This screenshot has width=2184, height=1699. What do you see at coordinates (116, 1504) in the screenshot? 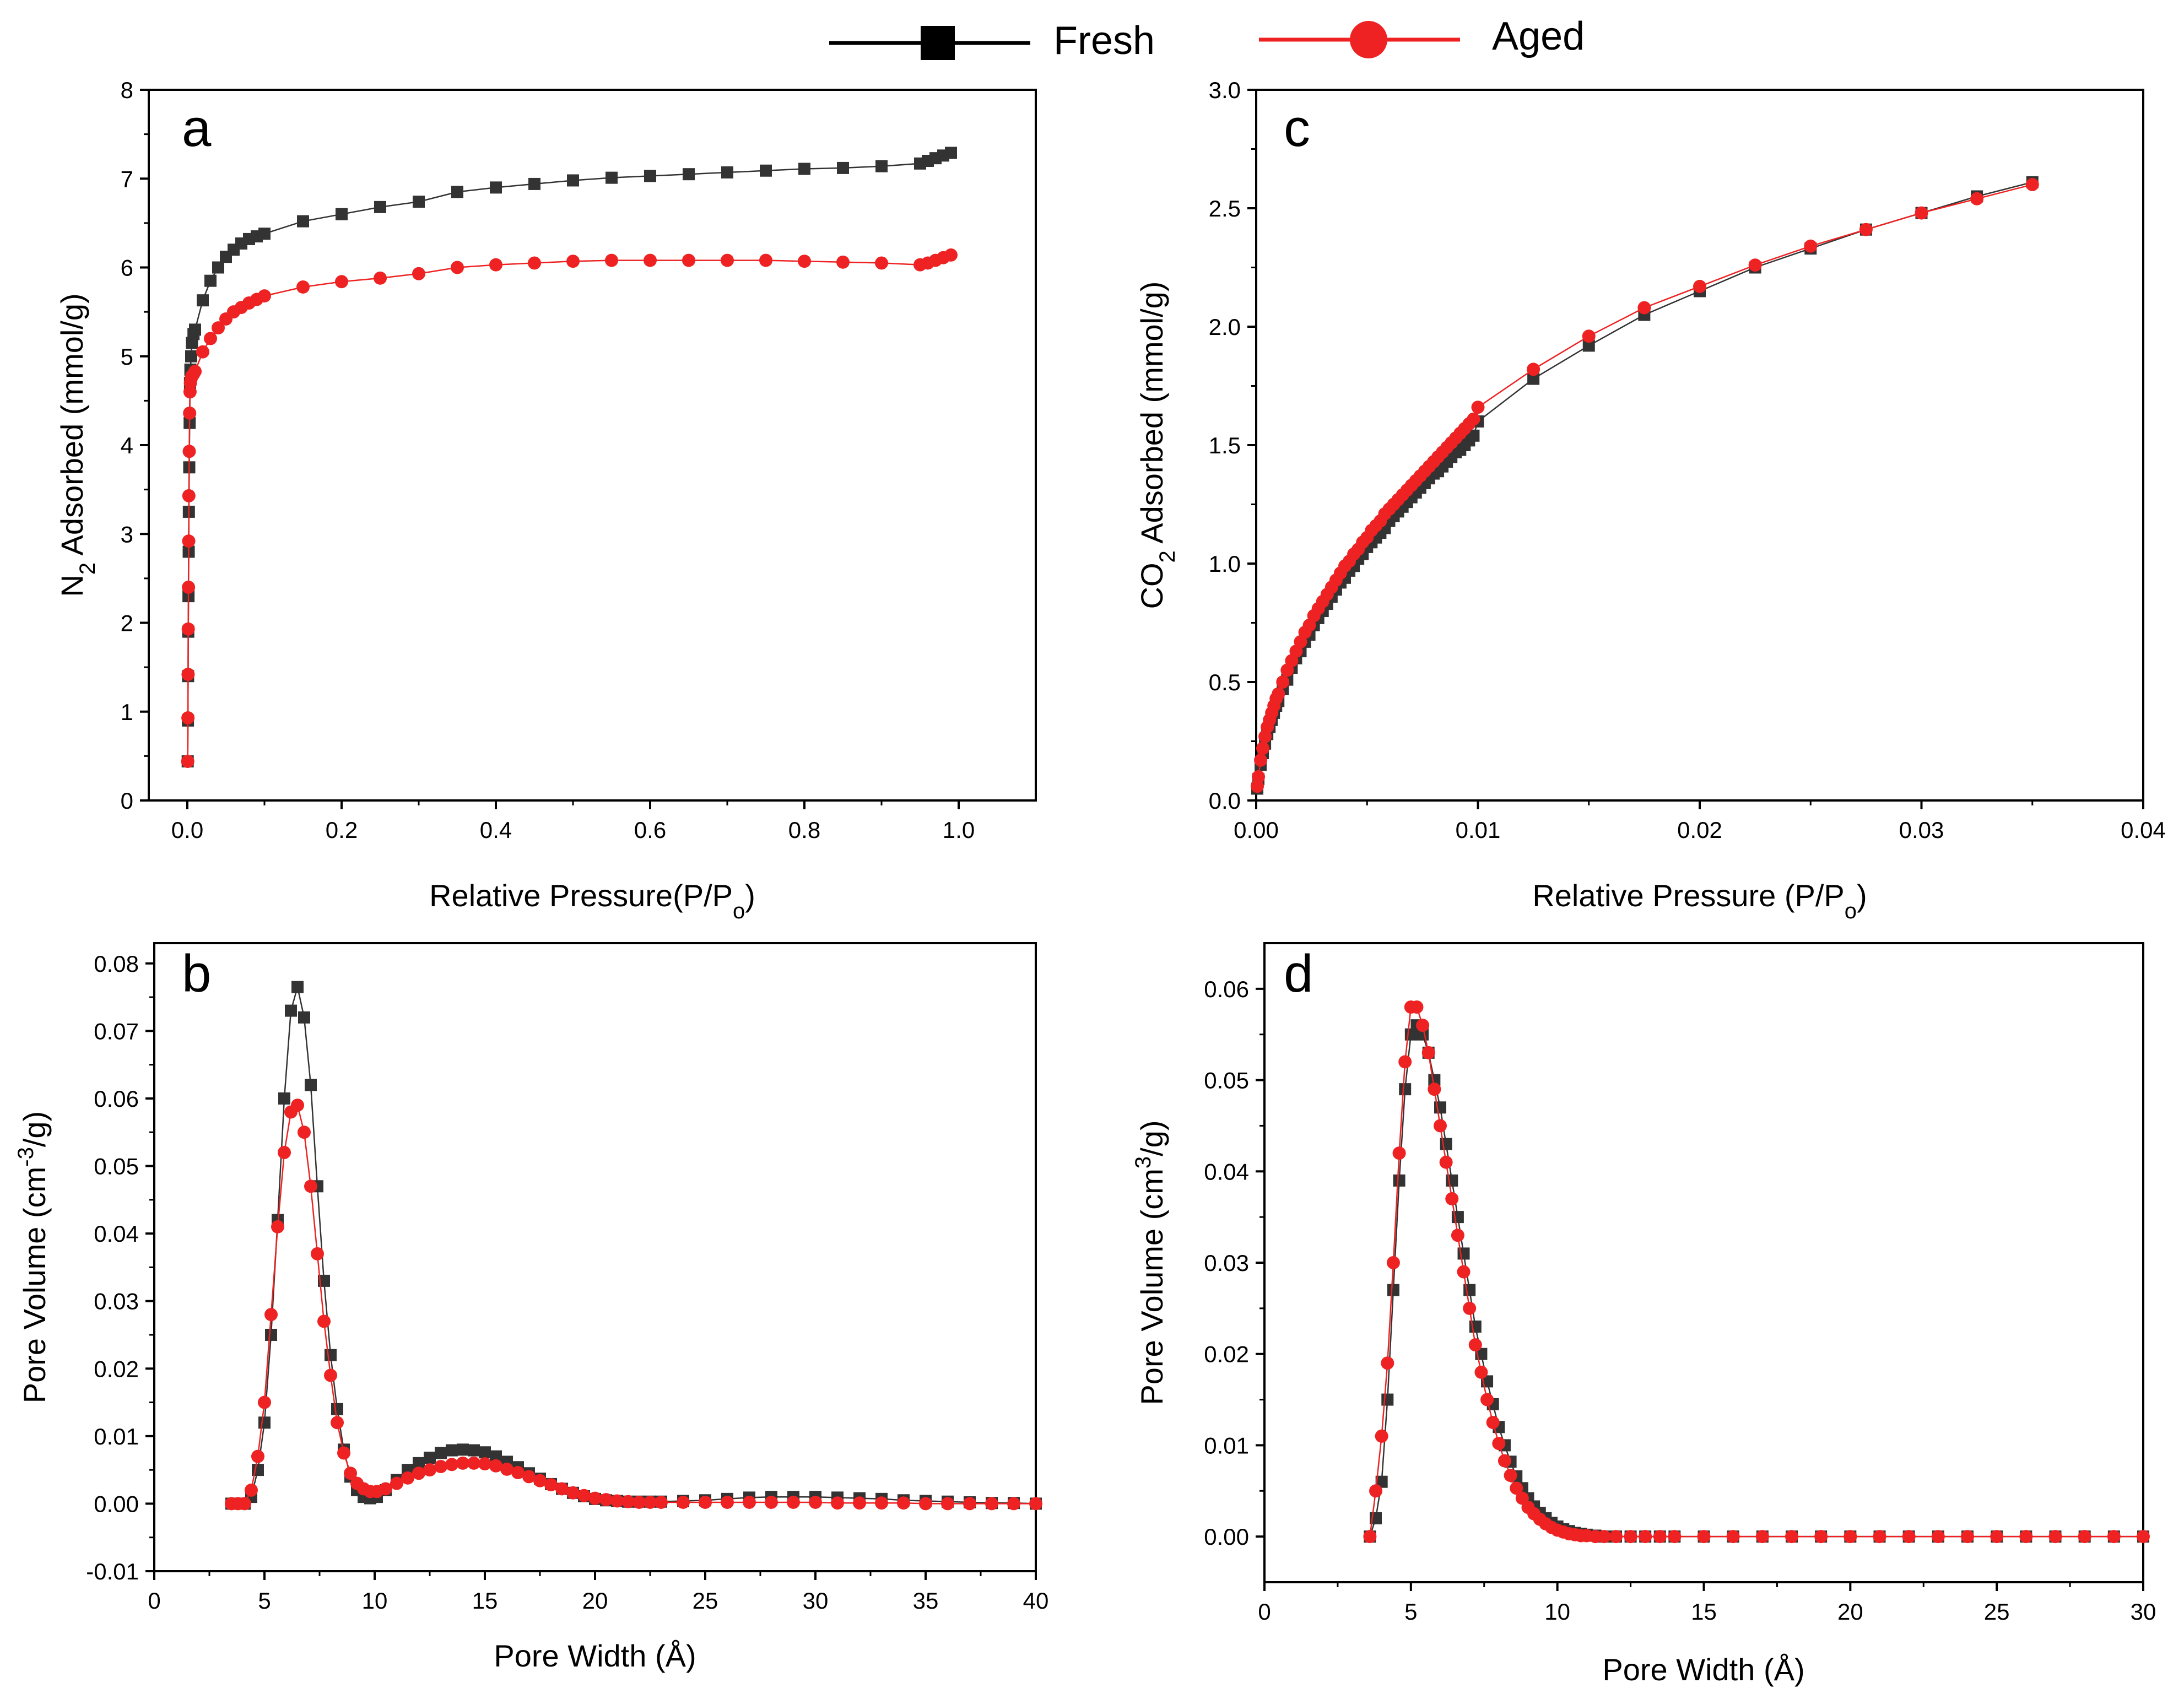
I see `panel-b-y-tick-label: 0.00` at bounding box center [116, 1504].